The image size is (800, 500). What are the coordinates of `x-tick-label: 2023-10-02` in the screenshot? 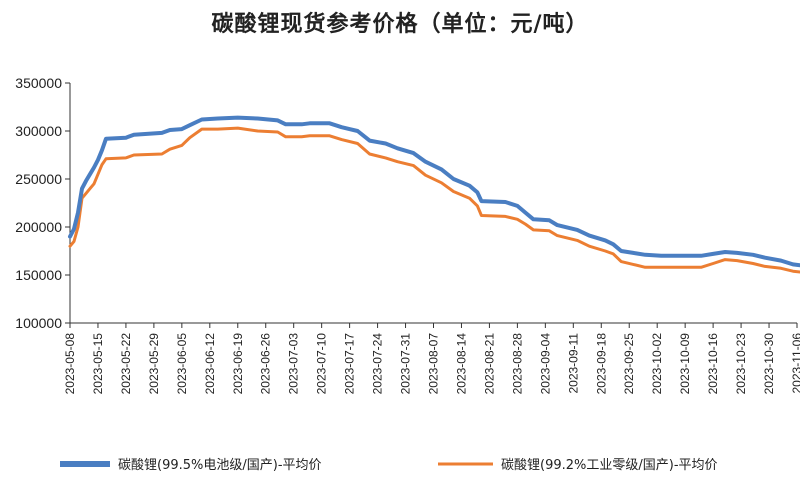 It's located at (657, 364).